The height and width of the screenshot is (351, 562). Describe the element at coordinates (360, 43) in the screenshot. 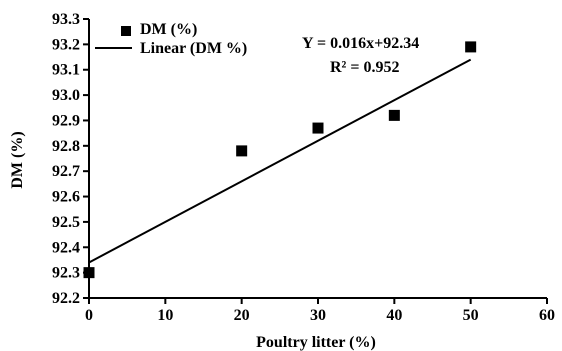

I see `equation-annotation: Y = 0.016x+92.34` at that location.